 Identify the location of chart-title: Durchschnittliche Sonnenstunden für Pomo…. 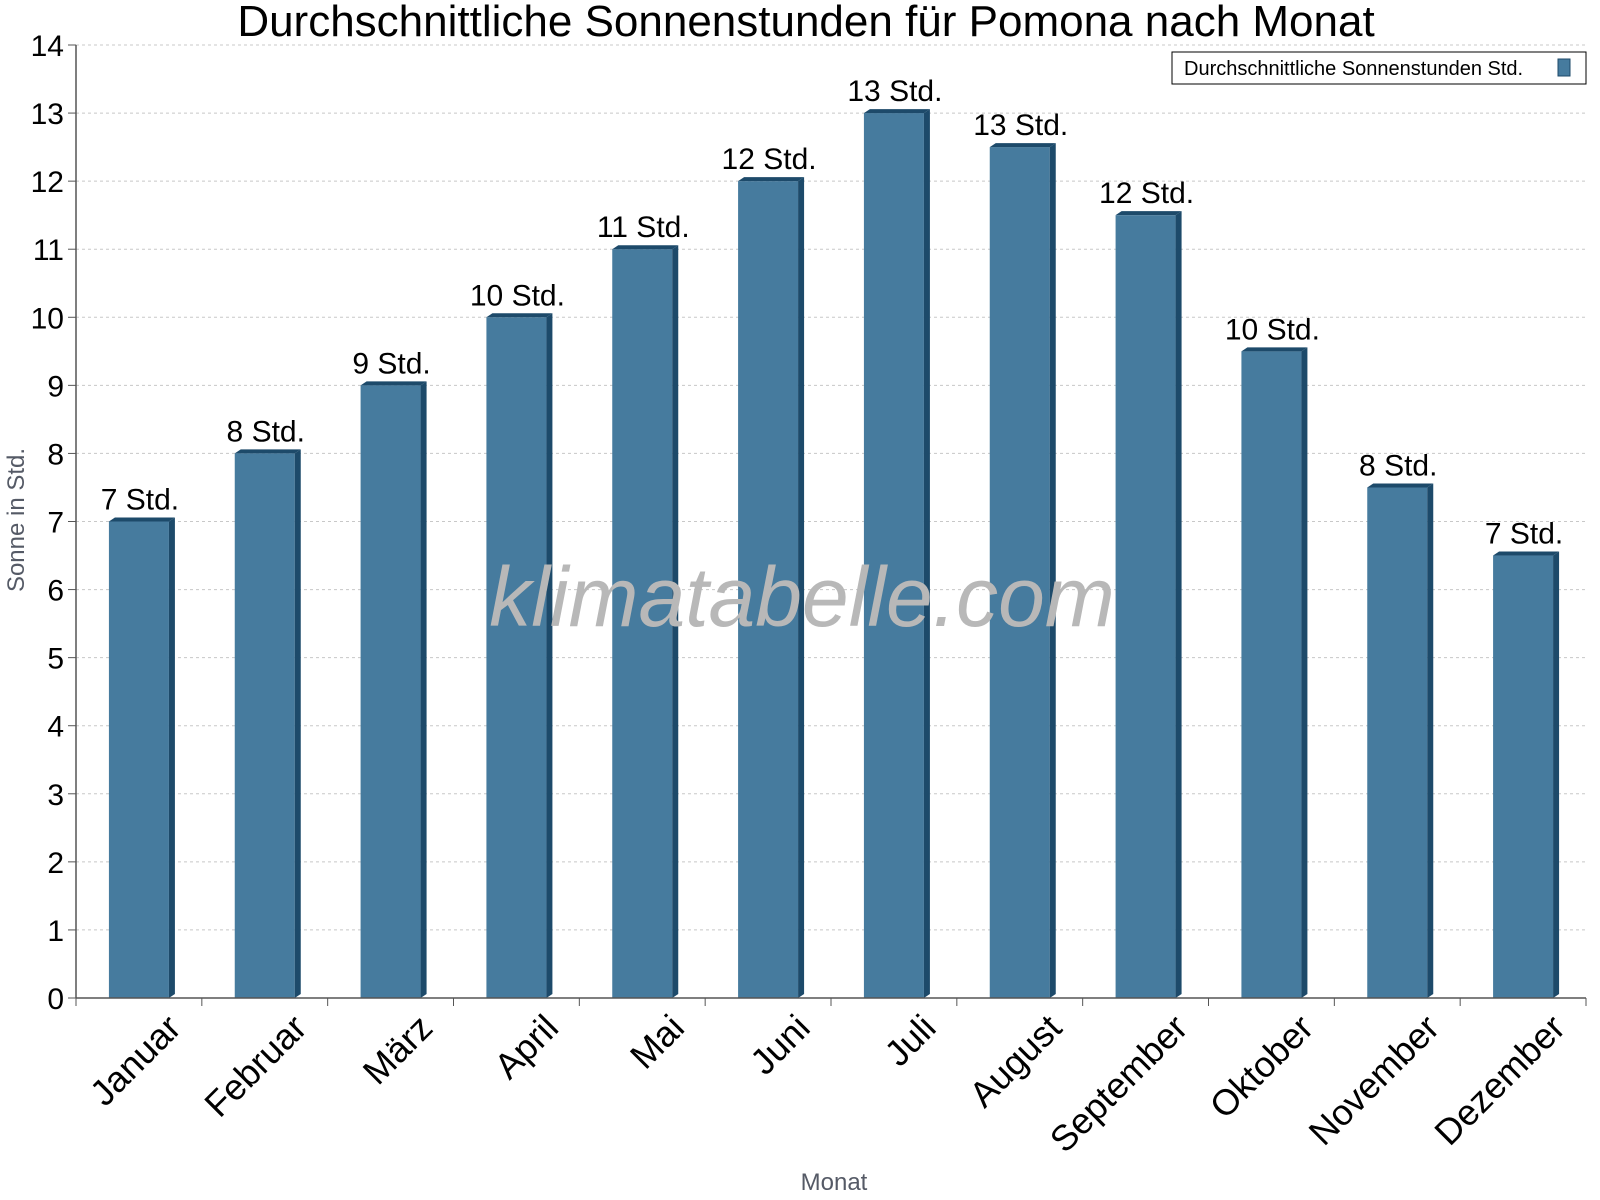
(805, 23).